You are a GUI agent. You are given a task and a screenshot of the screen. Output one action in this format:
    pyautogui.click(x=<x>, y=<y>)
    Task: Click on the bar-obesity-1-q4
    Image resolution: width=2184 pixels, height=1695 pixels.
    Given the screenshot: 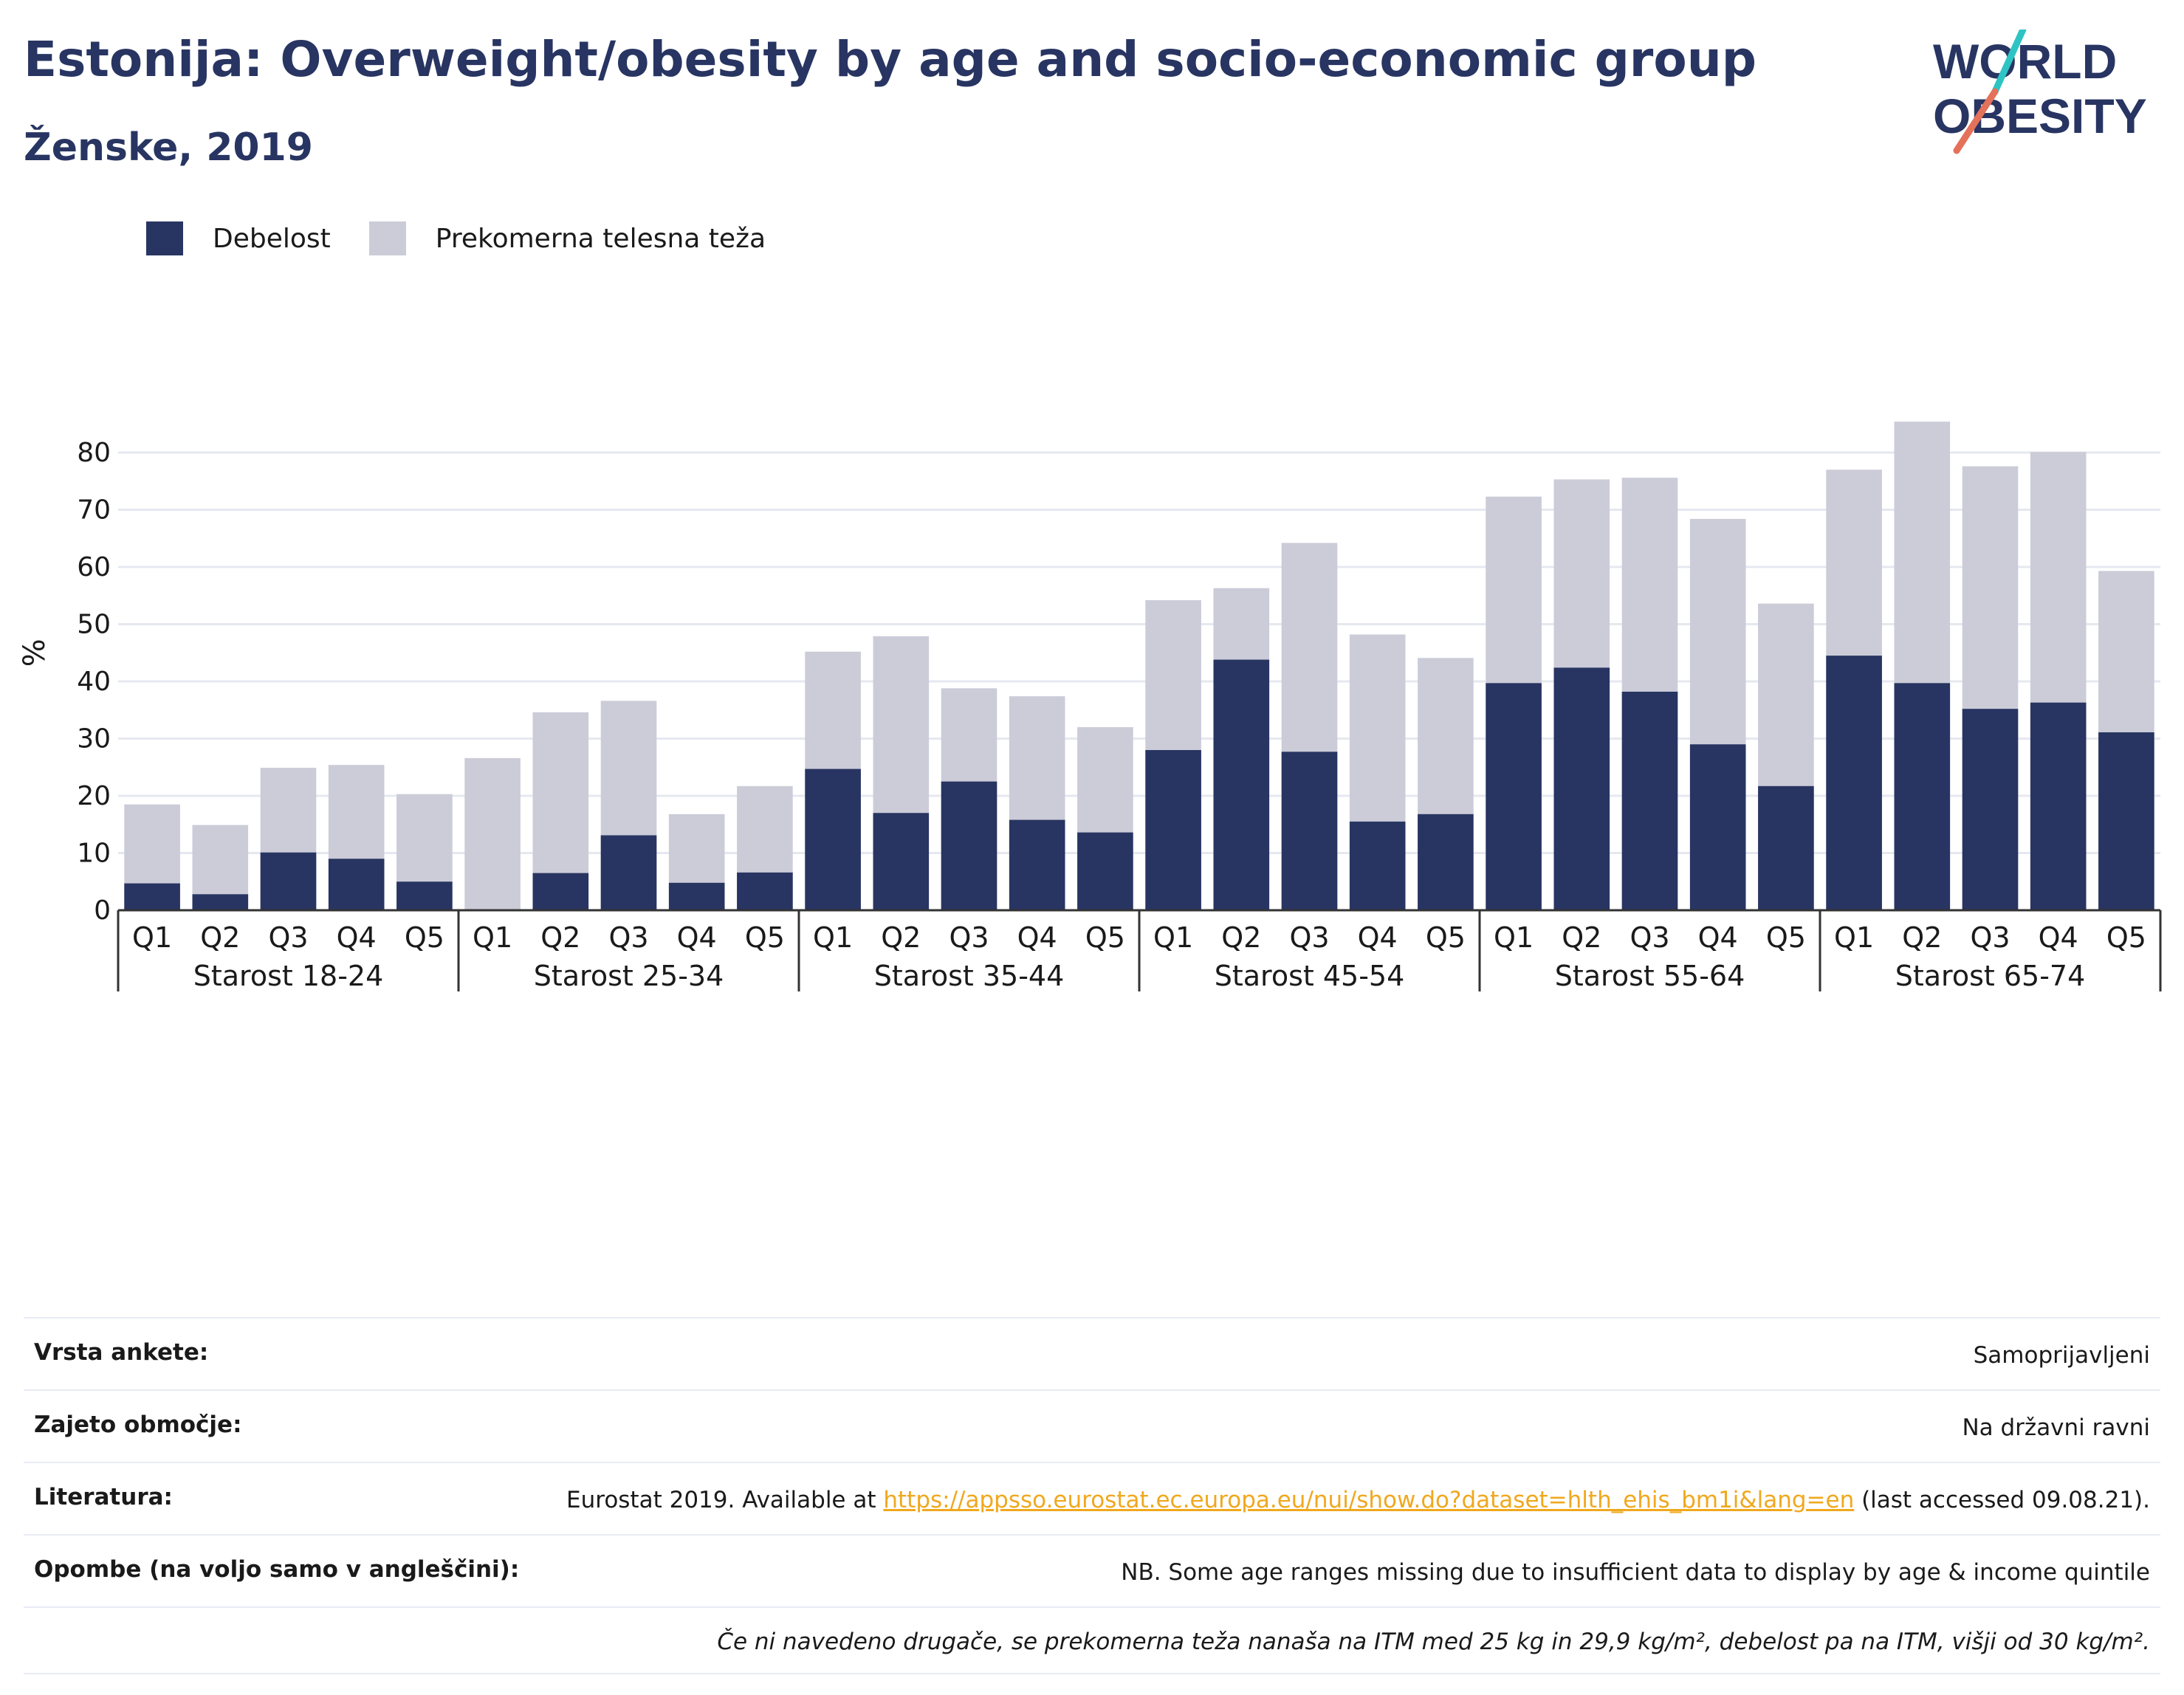 What is the action you would take?
    pyautogui.click(x=357, y=884)
    